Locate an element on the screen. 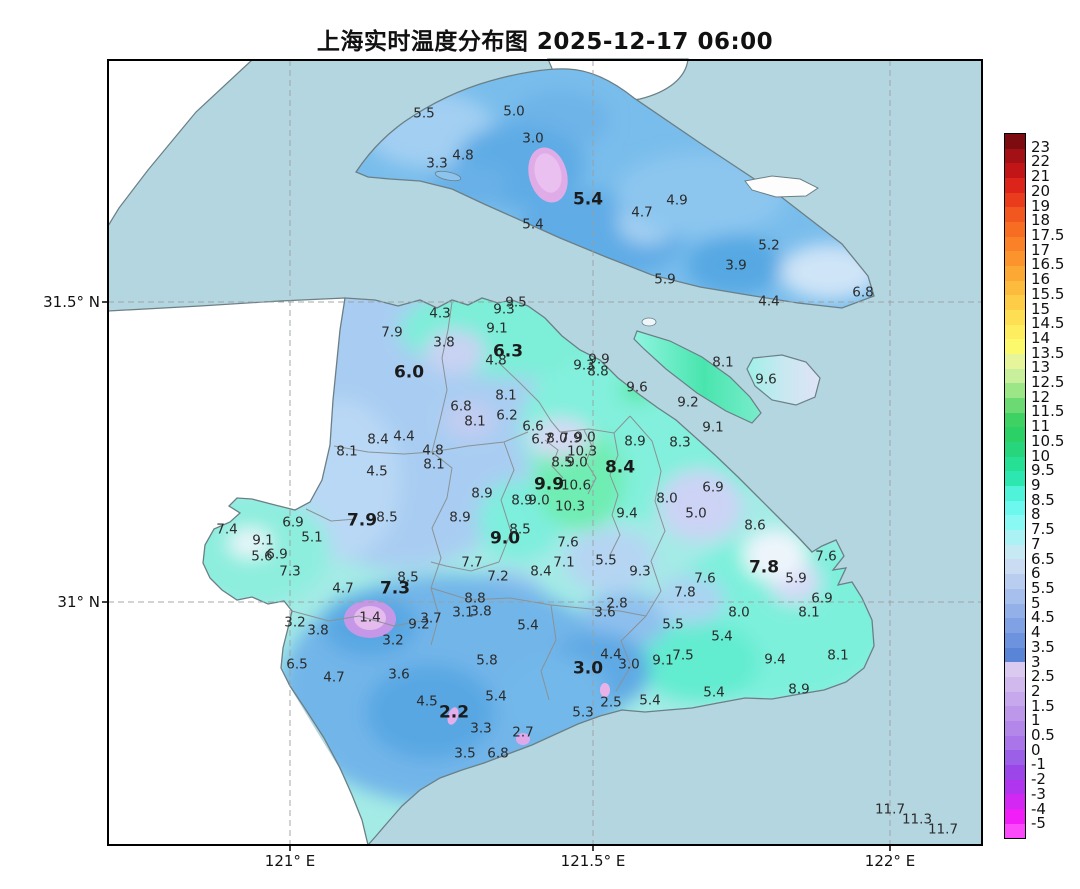 Image resolution: width=1080 pixels, height=889 pixels. station-temp-value: 2.7 is located at coordinates (523, 732).